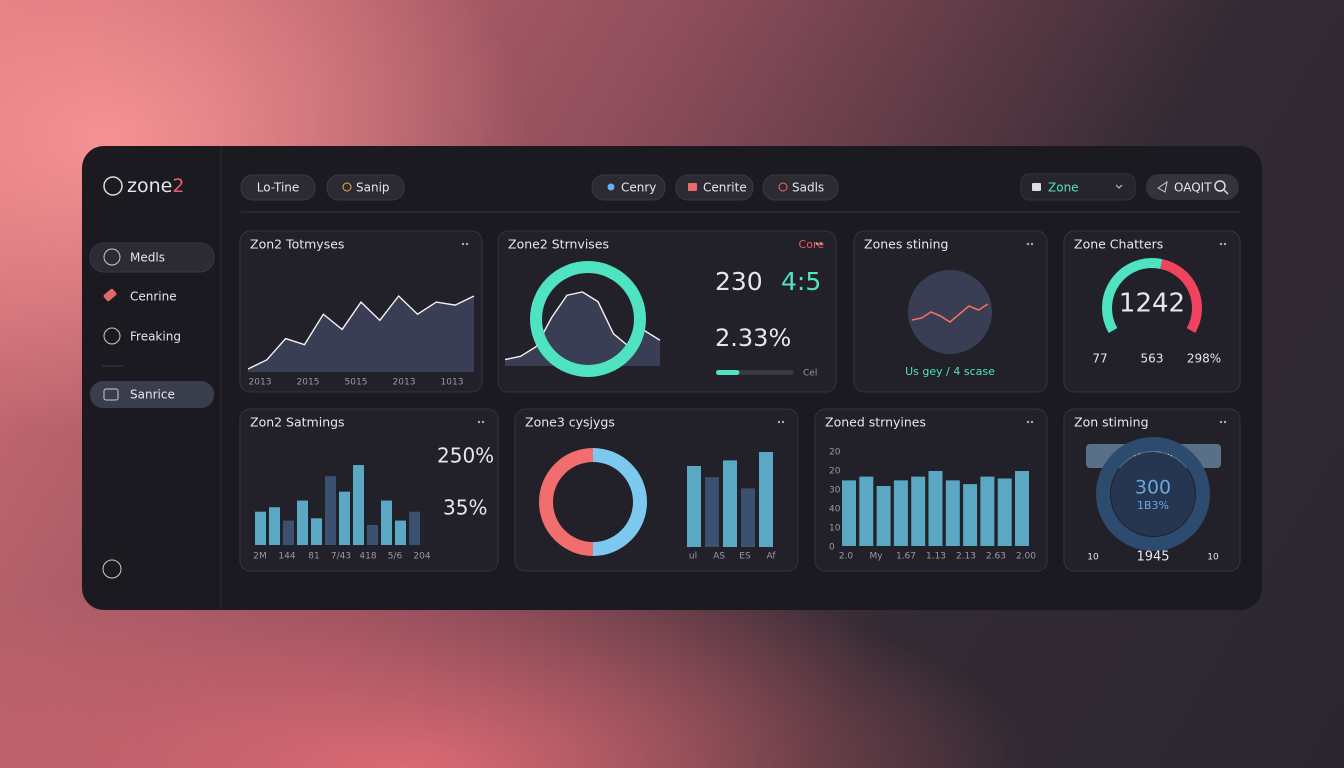 The height and width of the screenshot is (768, 1344). Describe the element at coordinates (1099, 359) in the screenshot. I see `stat: 77` at that location.